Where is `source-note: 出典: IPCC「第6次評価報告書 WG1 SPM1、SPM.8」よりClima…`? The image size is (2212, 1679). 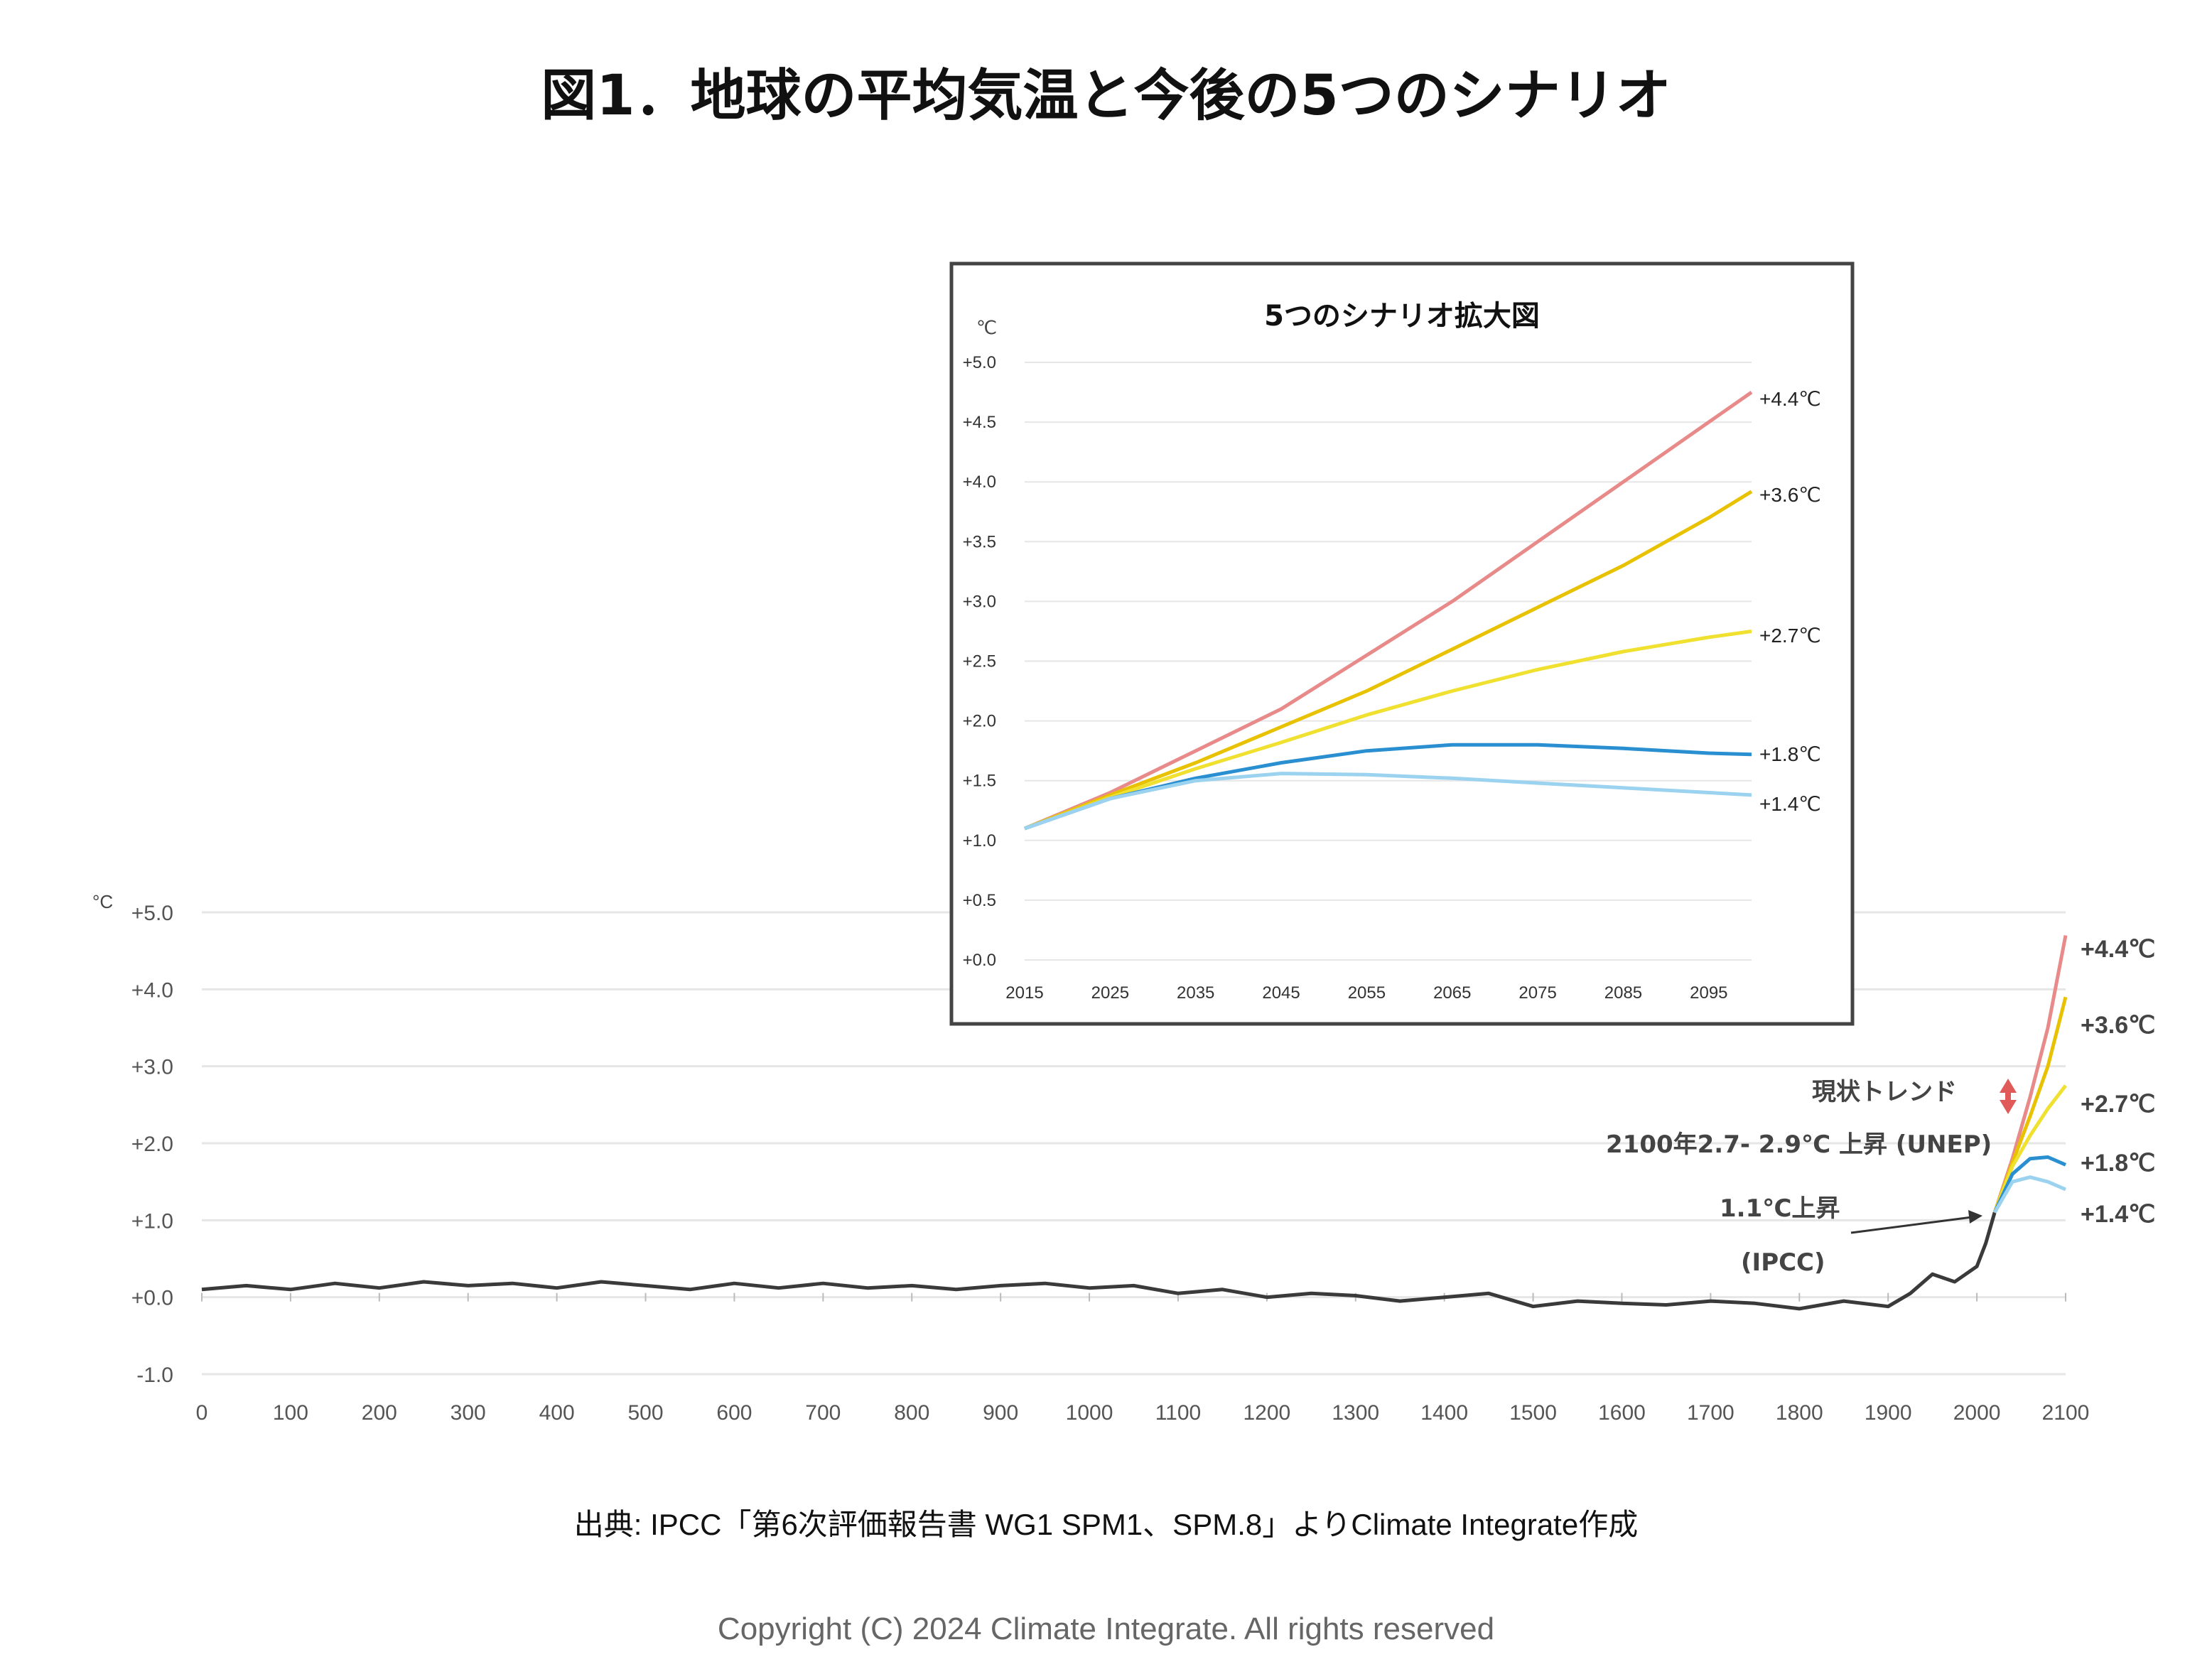
source-note: 出典: IPCC「第6次評価報告書 WG1 SPM1、SPM.8」よりClima… is located at coordinates (1106, 1524).